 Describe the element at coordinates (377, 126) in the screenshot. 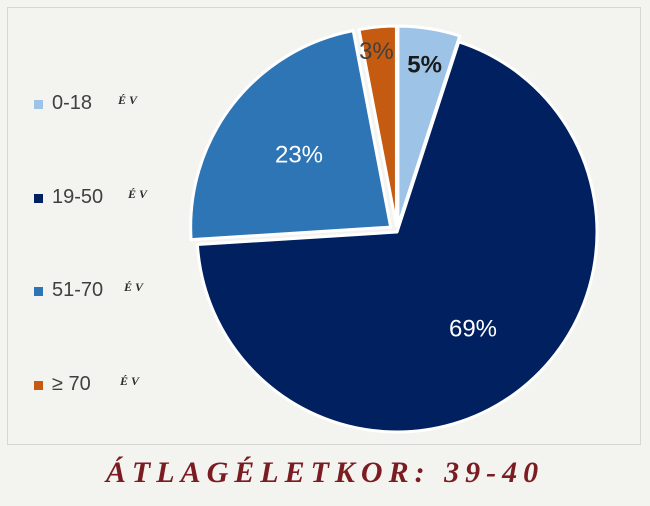

I see `pie-slice--70` at that location.